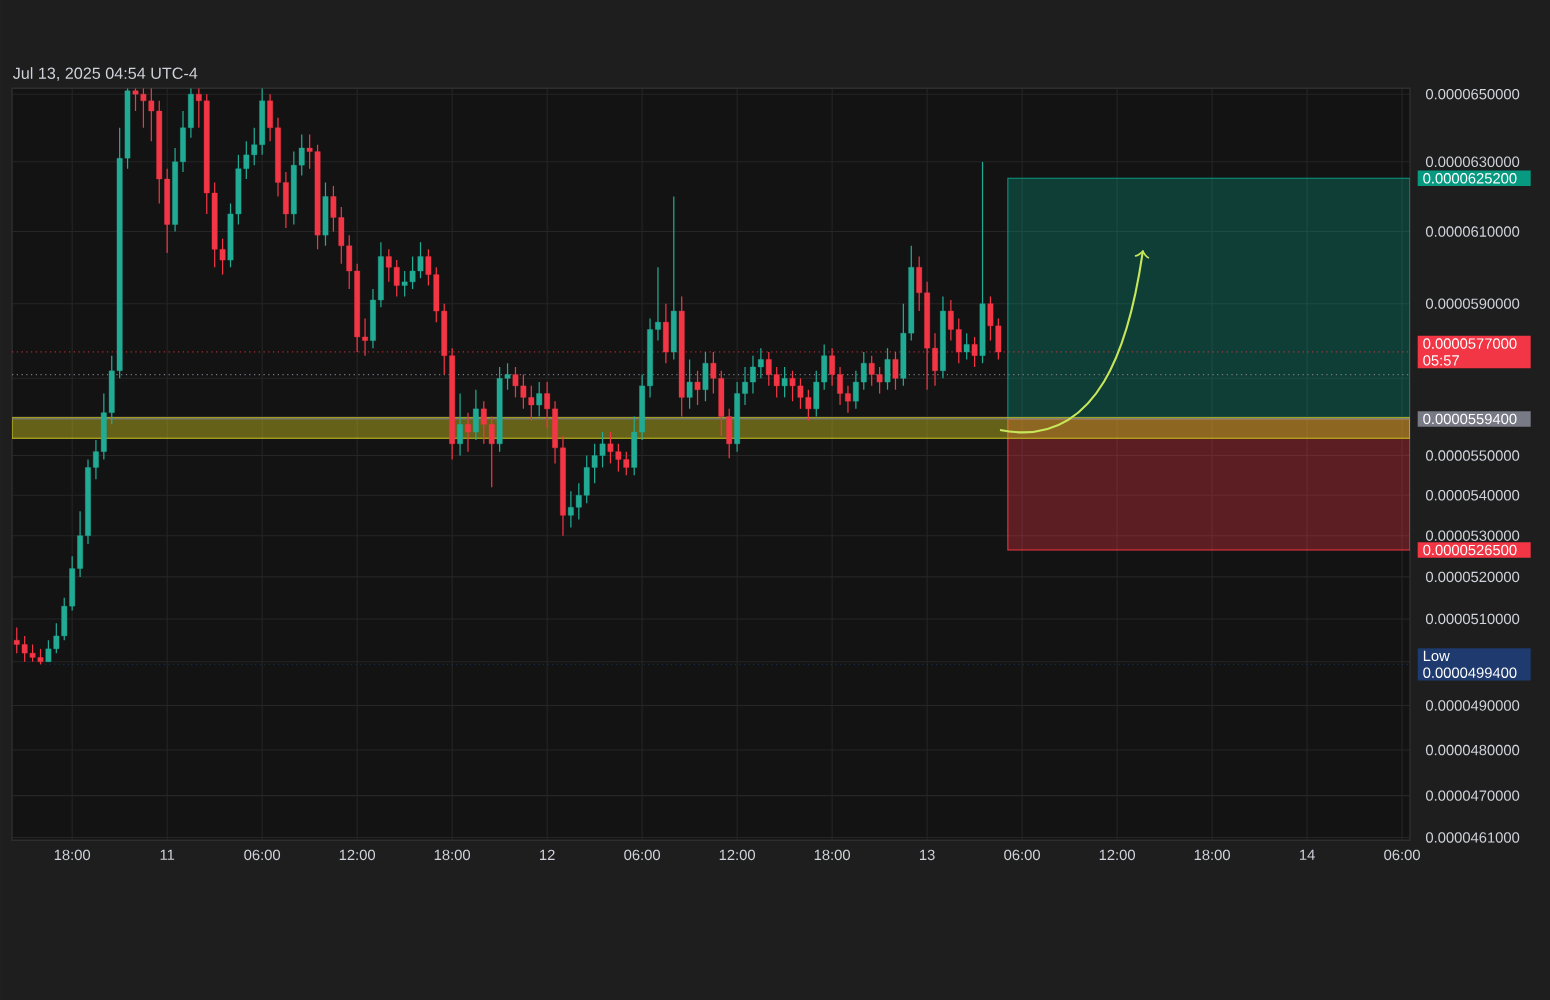  What do you see at coordinates (1472, 162) in the screenshot?
I see `y-tick-label: 0.0000630000` at bounding box center [1472, 162].